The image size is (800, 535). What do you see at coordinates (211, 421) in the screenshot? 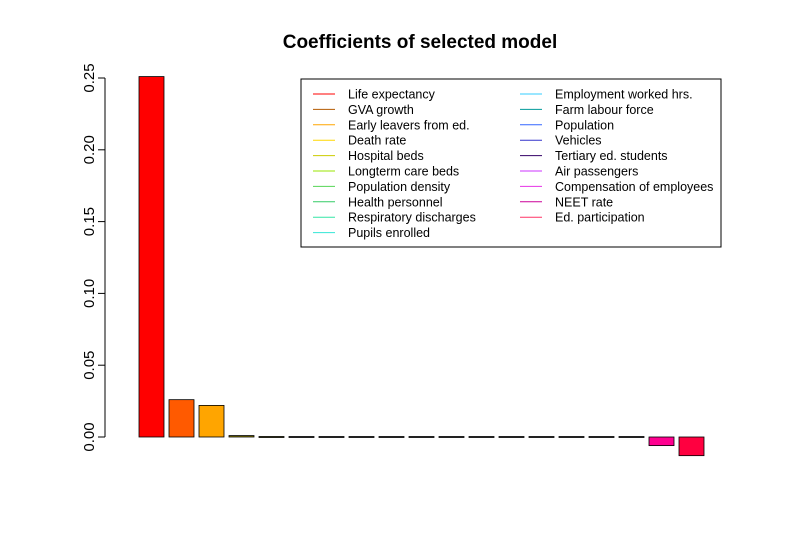
I see `bar-early-leavers-from-ed` at bounding box center [211, 421].